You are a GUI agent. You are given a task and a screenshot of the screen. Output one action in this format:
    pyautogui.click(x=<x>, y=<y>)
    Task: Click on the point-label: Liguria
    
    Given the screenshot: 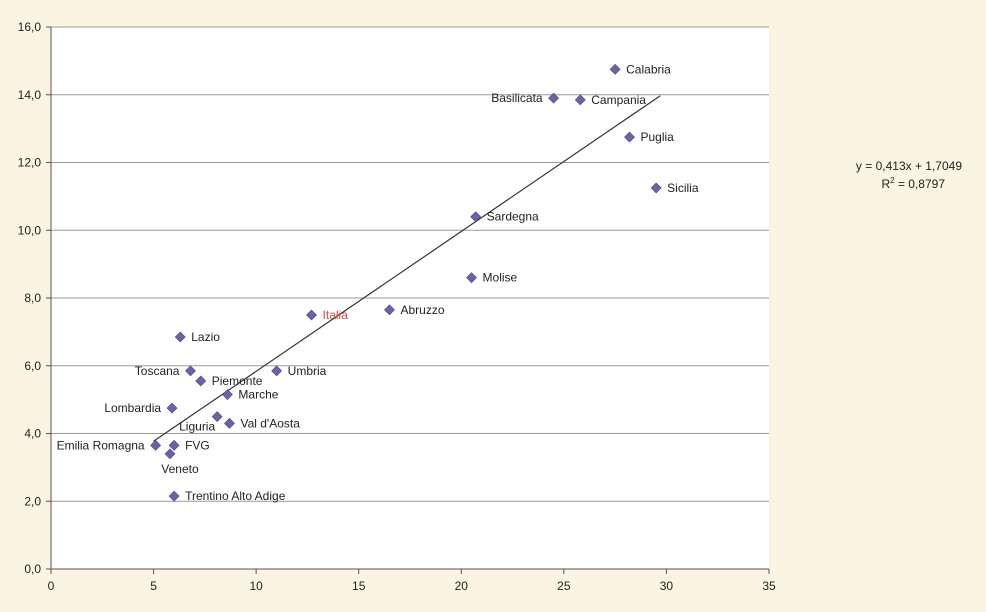 What is the action you would take?
    pyautogui.click(x=197, y=427)
    